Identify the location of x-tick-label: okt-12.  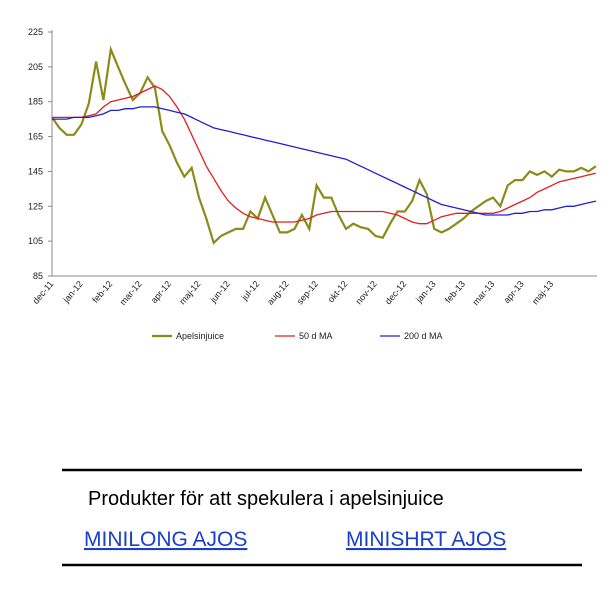
(338, 292).